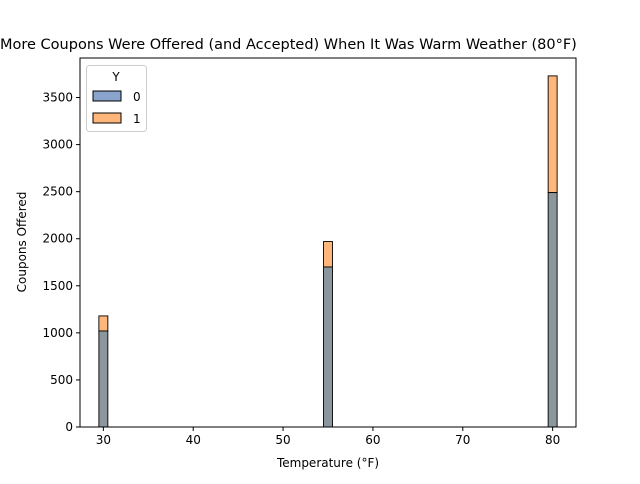  What do you see at coordinates (137, 97) in the screenshot?
I see `legend-label-0: 0` at bounding box center [137, 97].